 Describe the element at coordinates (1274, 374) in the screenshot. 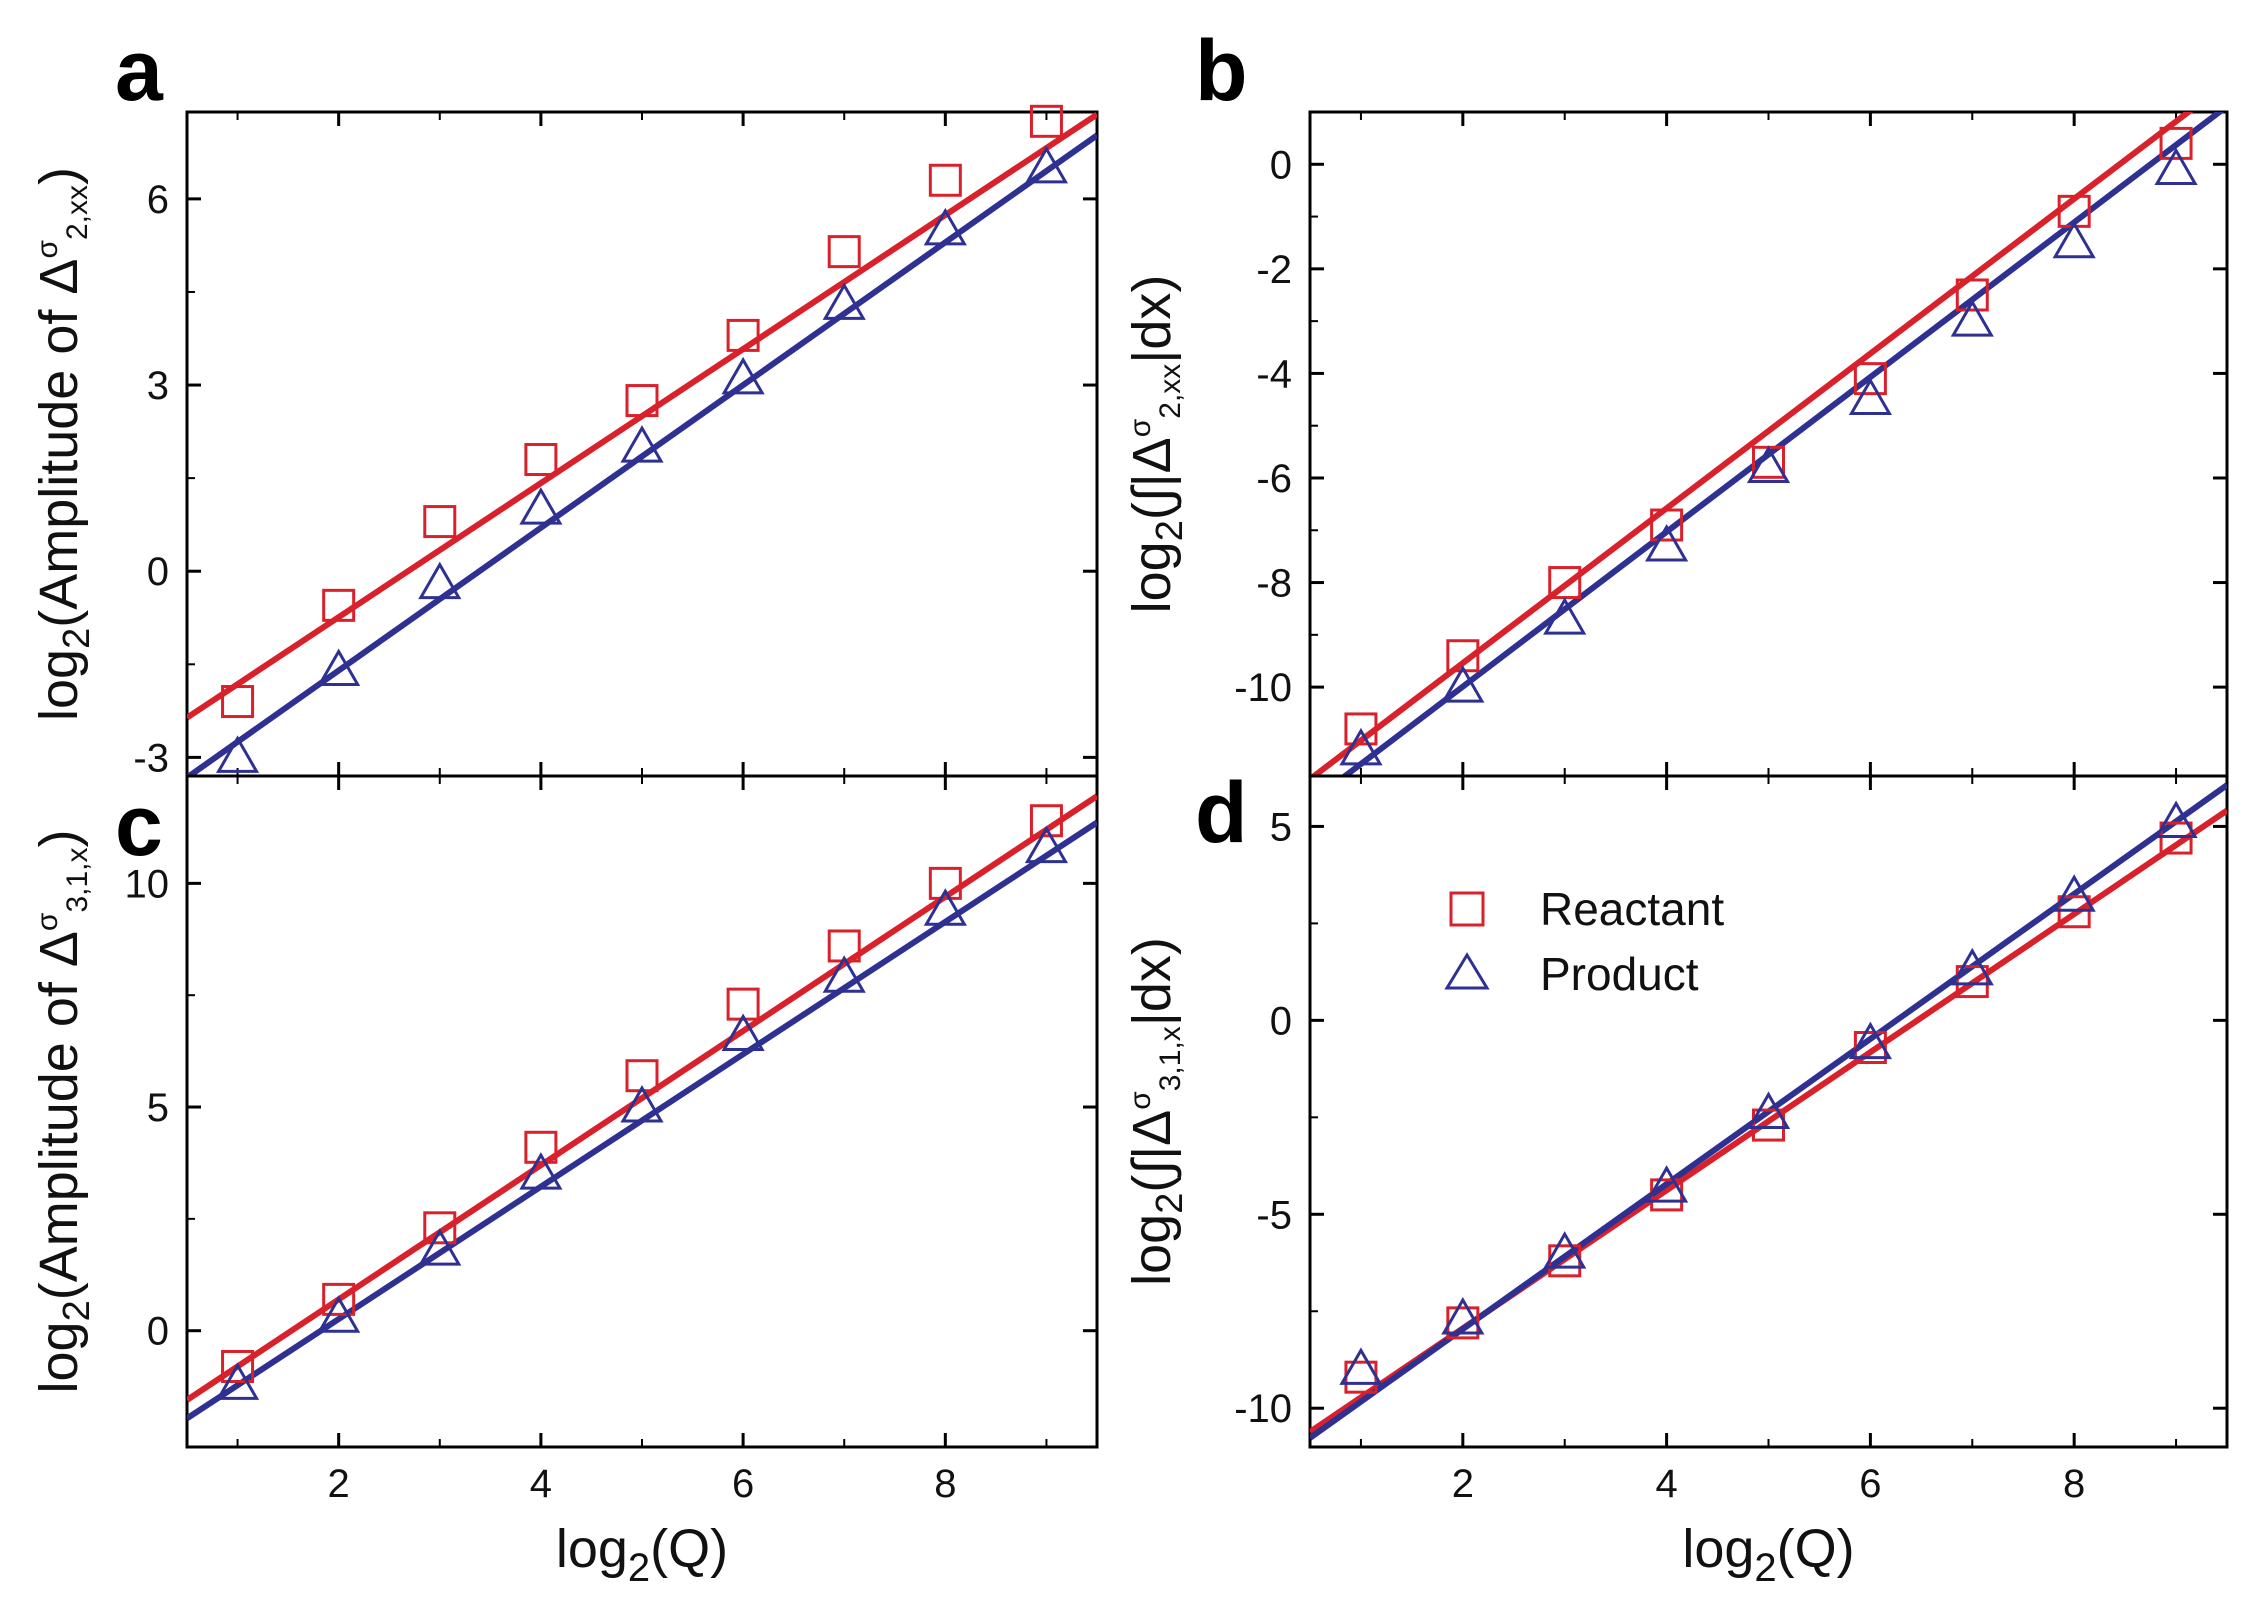

I see `y-tick-label: -4` at that location.